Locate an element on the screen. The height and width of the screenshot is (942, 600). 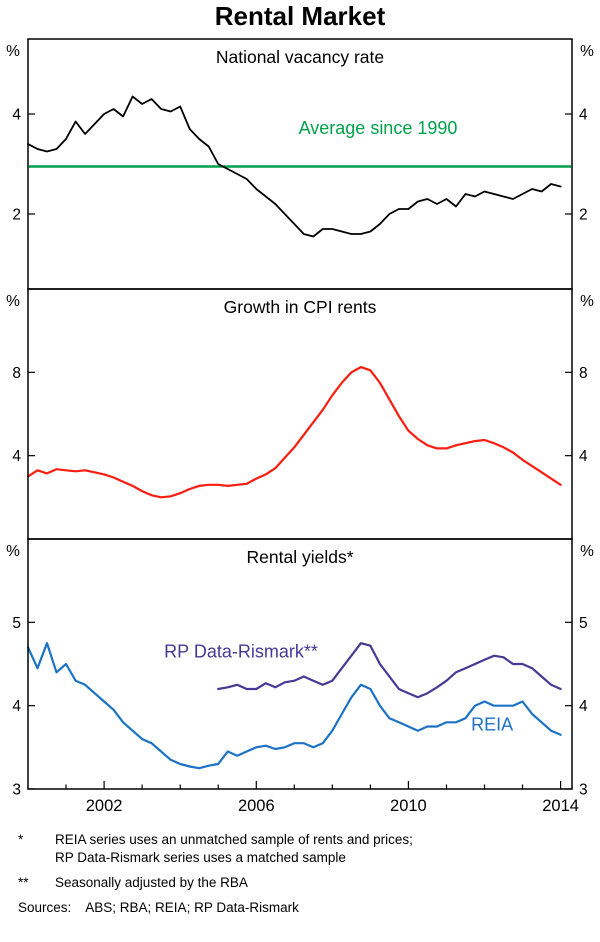
y-tick-label-right: 8 is located at coordinates (583, 372).